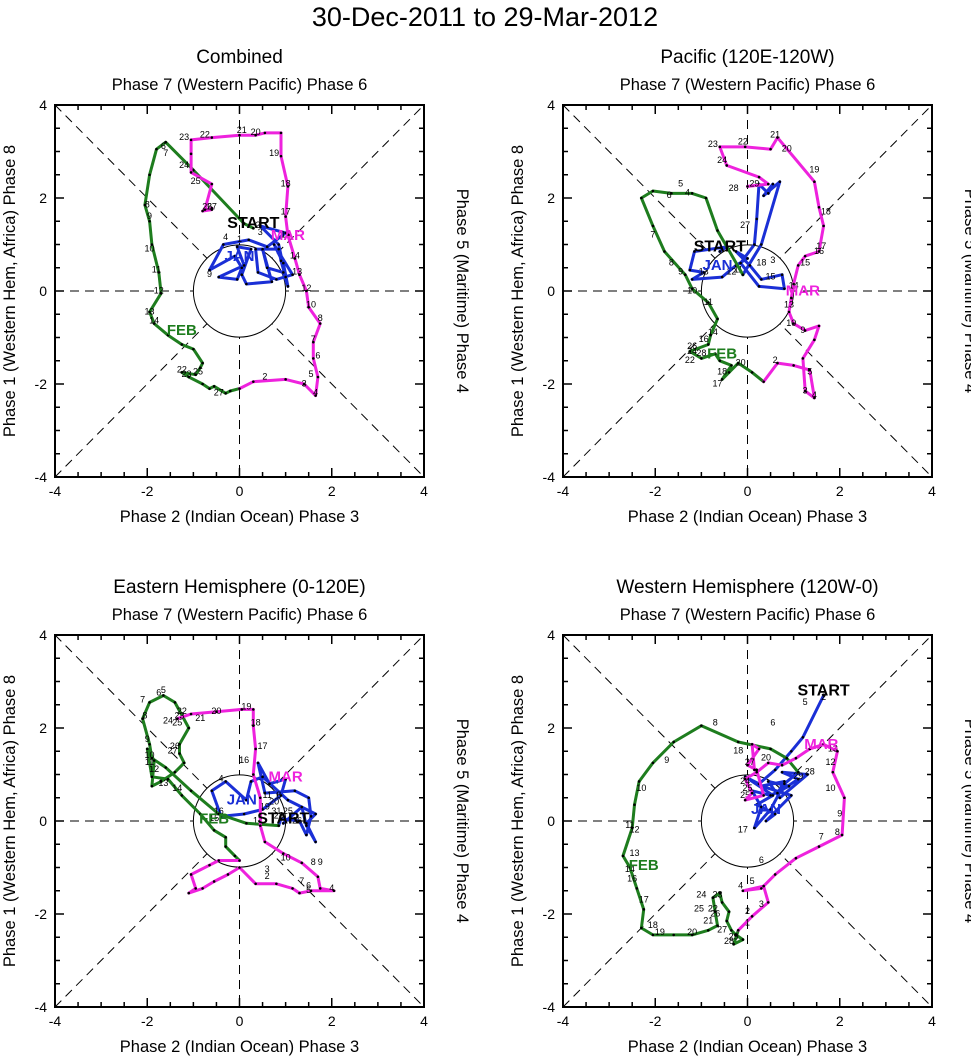 Image resolution: width=971 pixels, height=1058 pixels. What do you see at coordinates (810, 772) in the screenshot?
I see `day-label: 28` at bounding box center [810, 772].